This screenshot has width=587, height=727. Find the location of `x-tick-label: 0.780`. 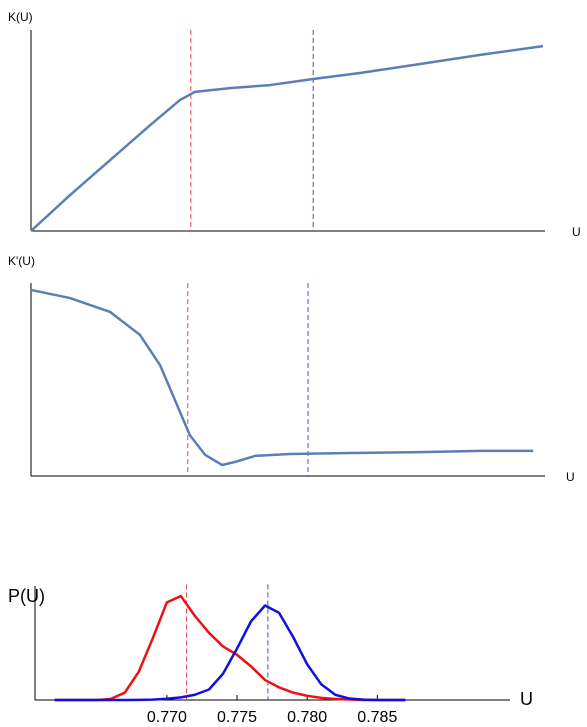

x-tick-label: 0.780 is located at coordinates (307, 717).